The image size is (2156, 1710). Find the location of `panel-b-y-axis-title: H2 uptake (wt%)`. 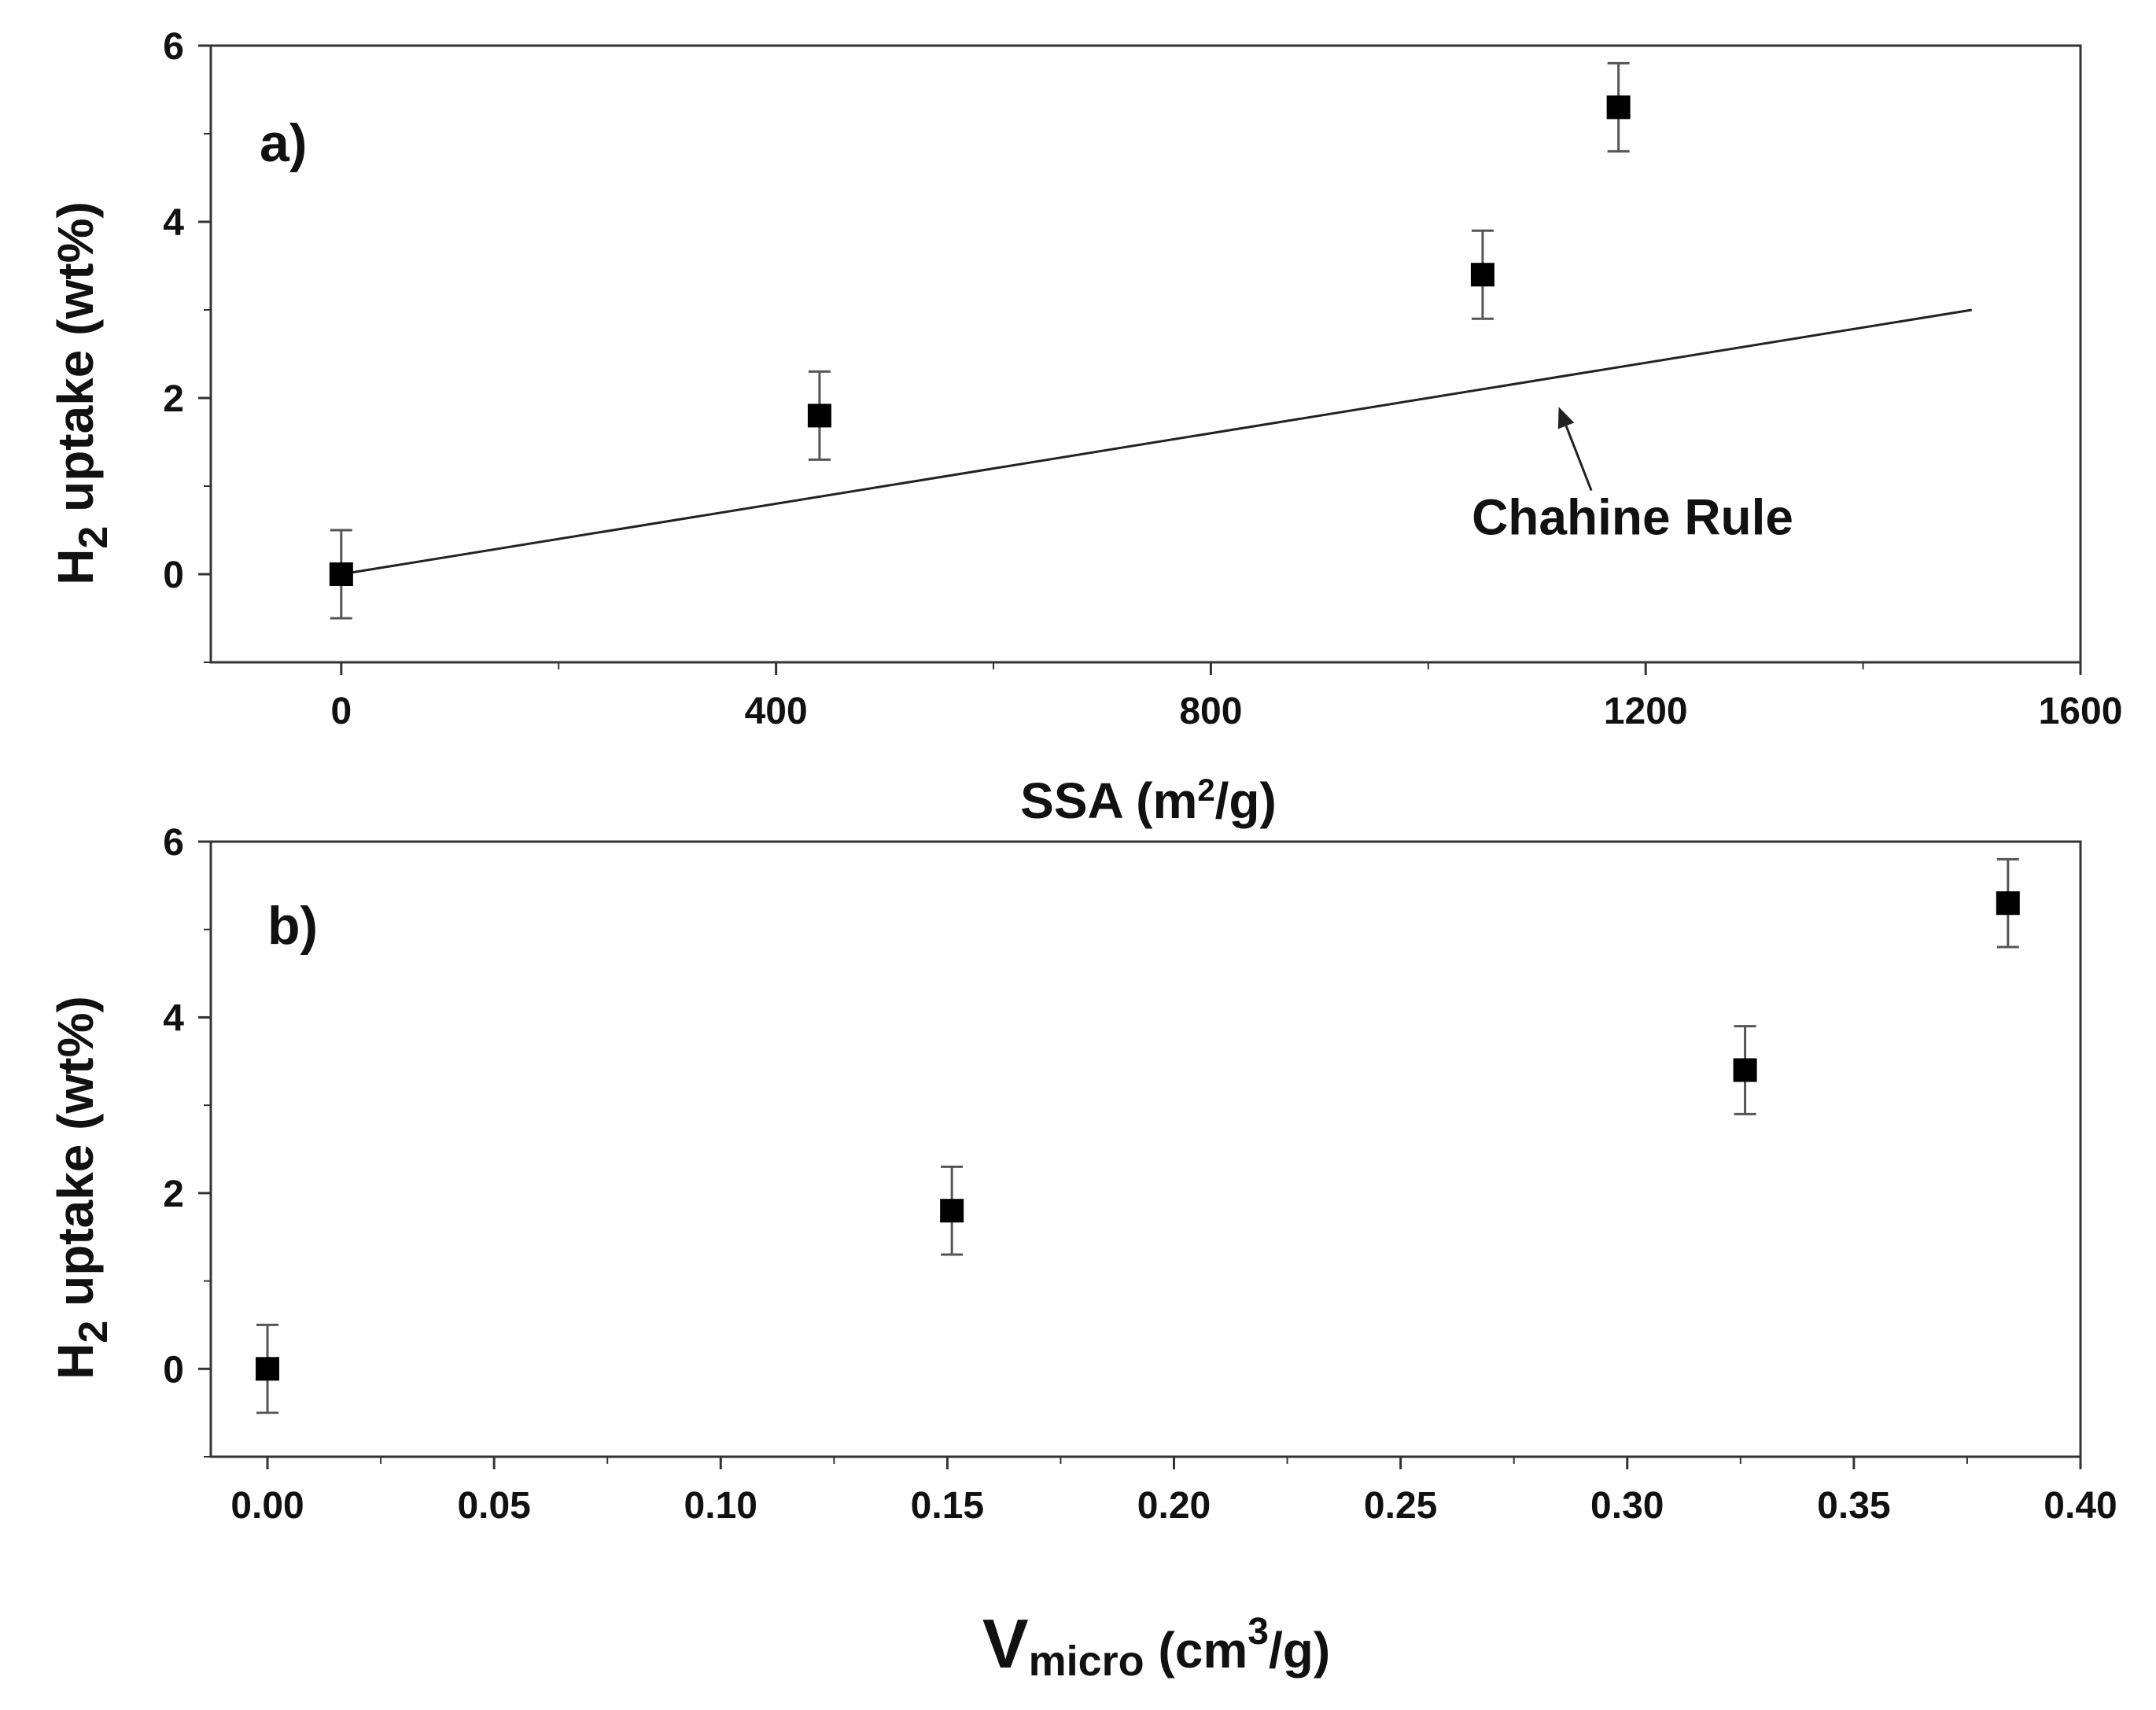

panel-b-y-axis-title: H2 uptake (wt%) is located at coordinates (82, 1188).